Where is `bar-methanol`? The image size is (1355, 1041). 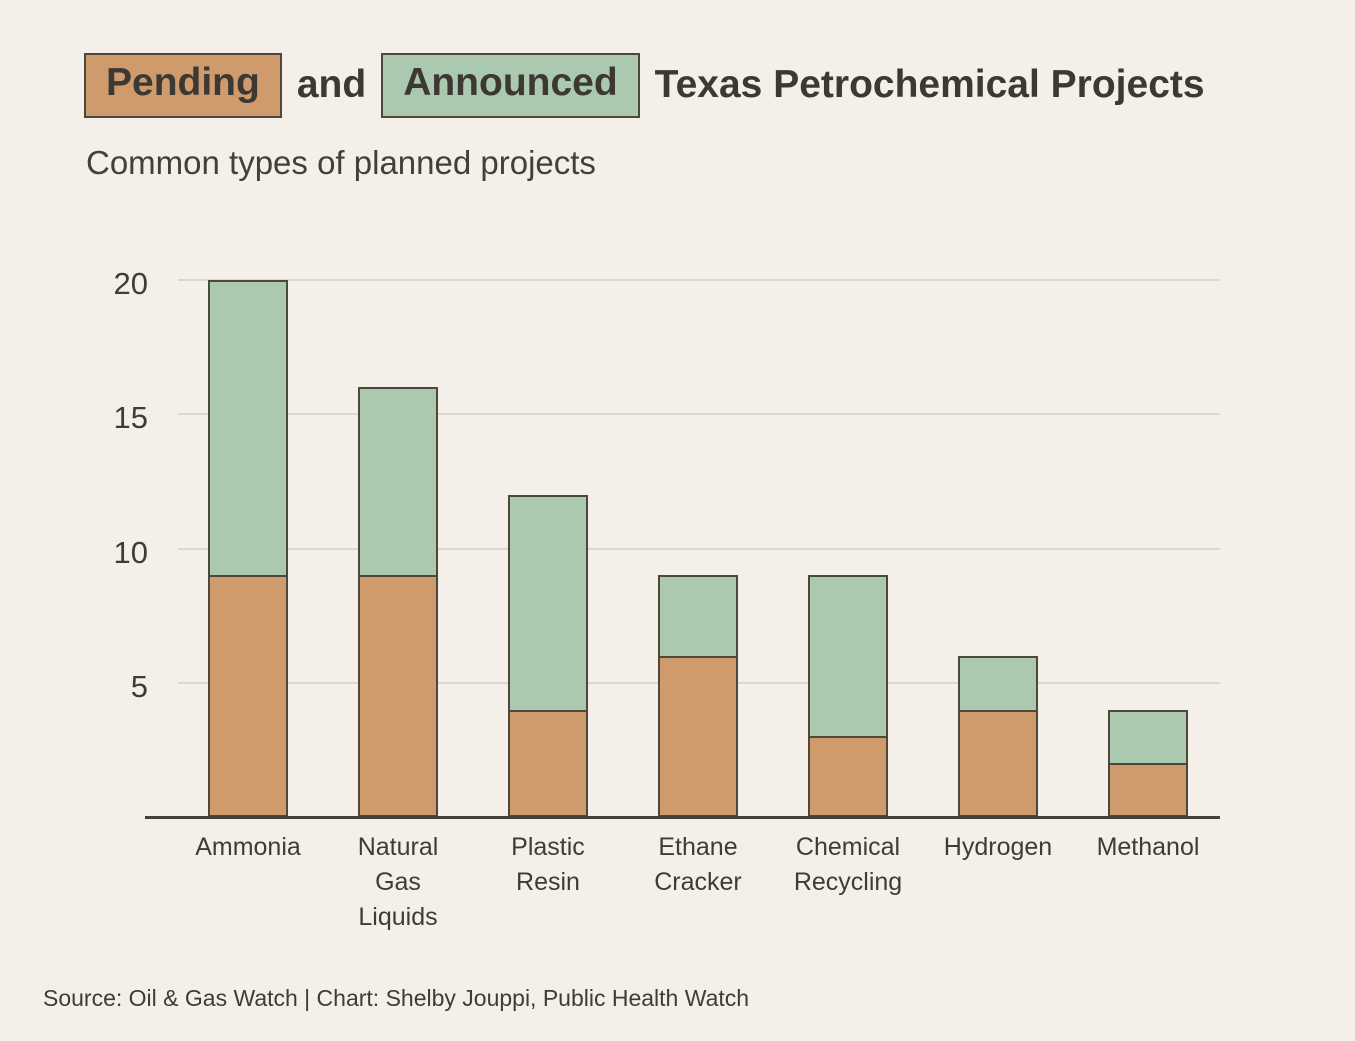
bar-methanol is located at coordinates (1148, 763).